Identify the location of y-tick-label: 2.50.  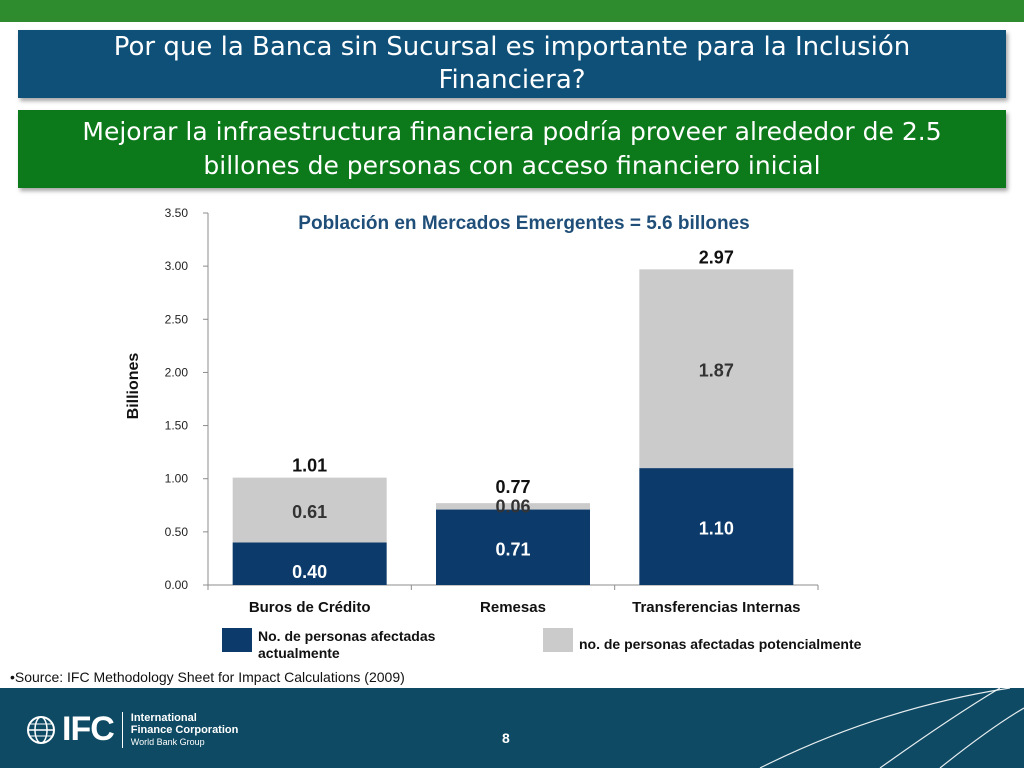
(177, 319).